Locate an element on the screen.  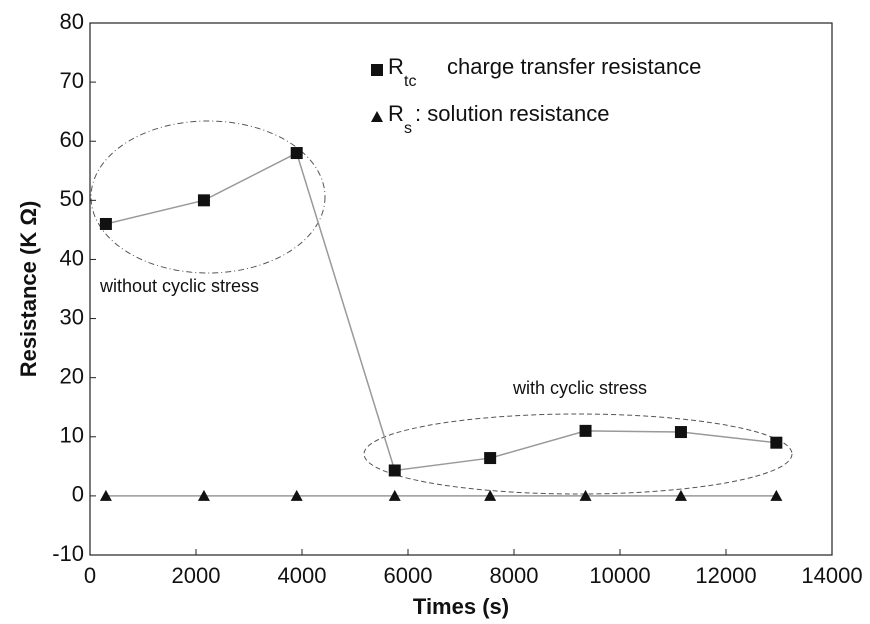
y-tick-label: 50 is located at coordinates (72, 198).